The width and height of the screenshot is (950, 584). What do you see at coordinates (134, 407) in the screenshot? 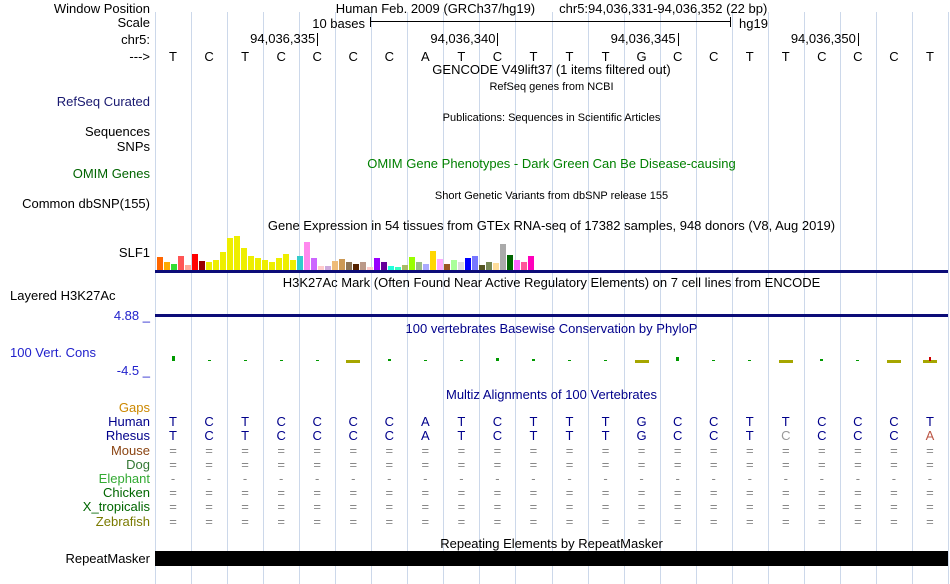
I see `species-label-gaps: Gaps` at bounding box center [134, 407].